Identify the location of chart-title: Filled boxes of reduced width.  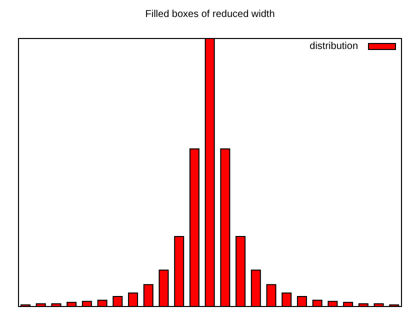
(210, 14).